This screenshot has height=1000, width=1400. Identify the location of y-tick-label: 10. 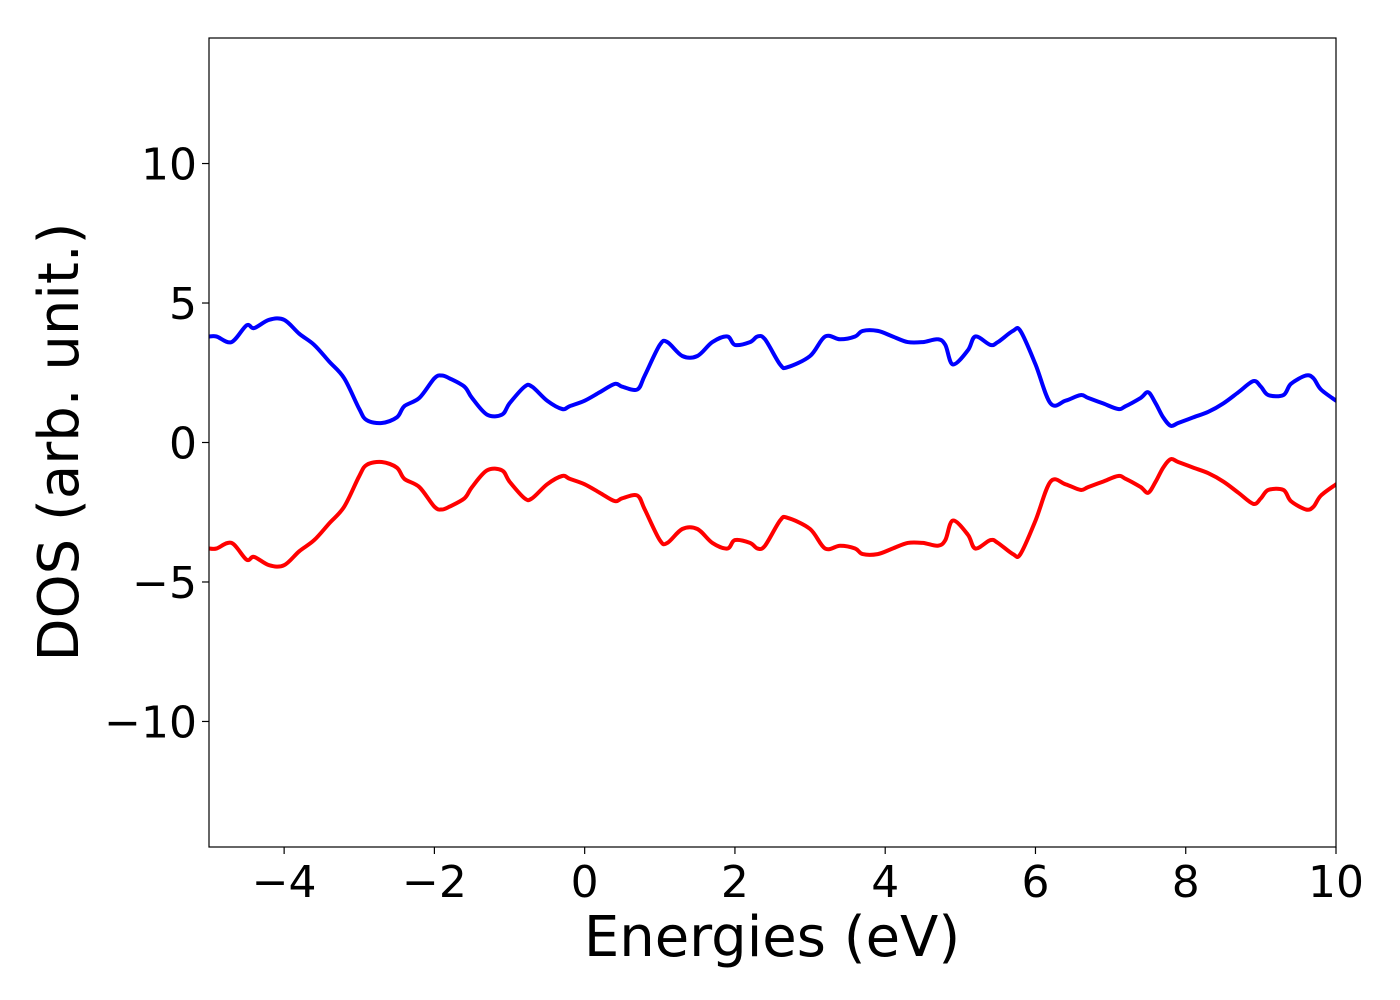
(169, 165).